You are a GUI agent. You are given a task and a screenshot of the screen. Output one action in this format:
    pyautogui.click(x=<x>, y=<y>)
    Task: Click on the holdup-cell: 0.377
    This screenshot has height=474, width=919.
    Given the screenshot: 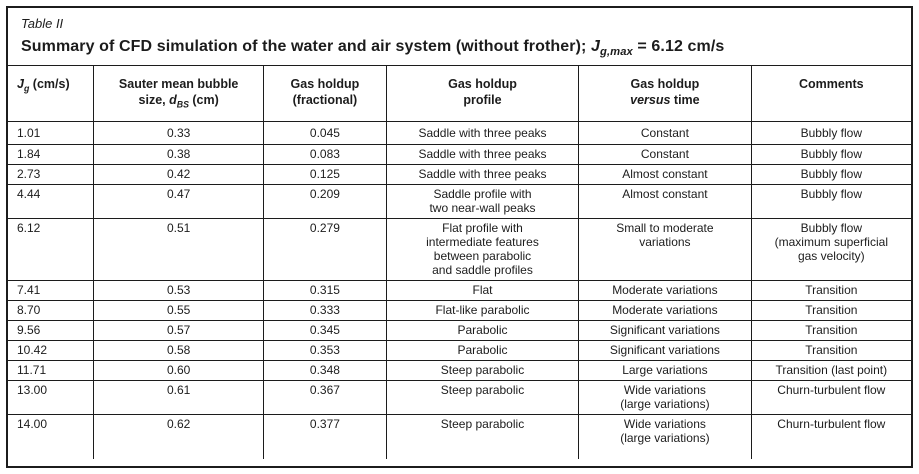 What is the action you would take?
    pyautogui.click(x=325, y=436)
    